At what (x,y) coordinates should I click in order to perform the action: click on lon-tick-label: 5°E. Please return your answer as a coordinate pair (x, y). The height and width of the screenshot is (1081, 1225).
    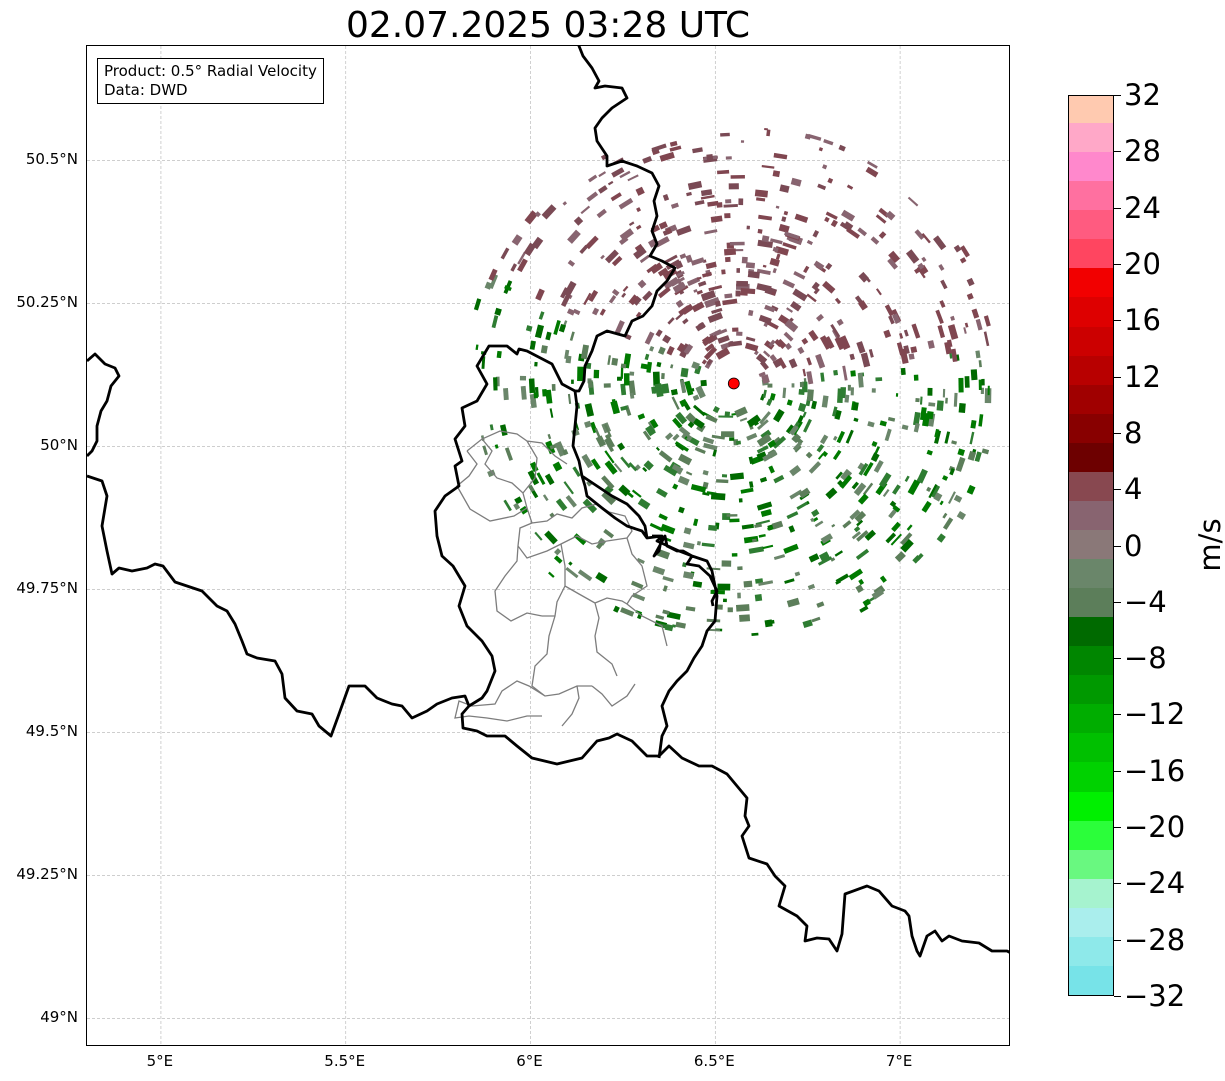
    Looking at the image, I should click on (160, 1061).